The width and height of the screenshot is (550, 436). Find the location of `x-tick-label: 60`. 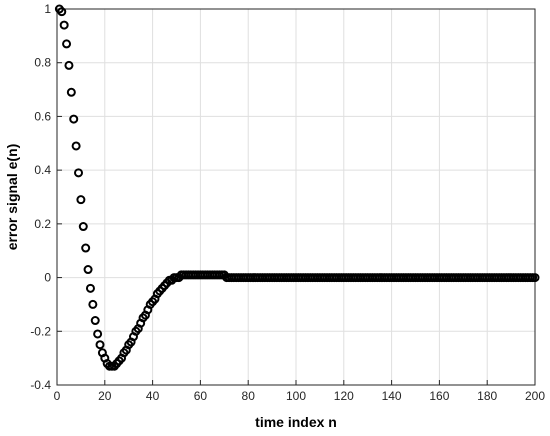

x-tick-label: 60 is located at coordinates (201, 396).